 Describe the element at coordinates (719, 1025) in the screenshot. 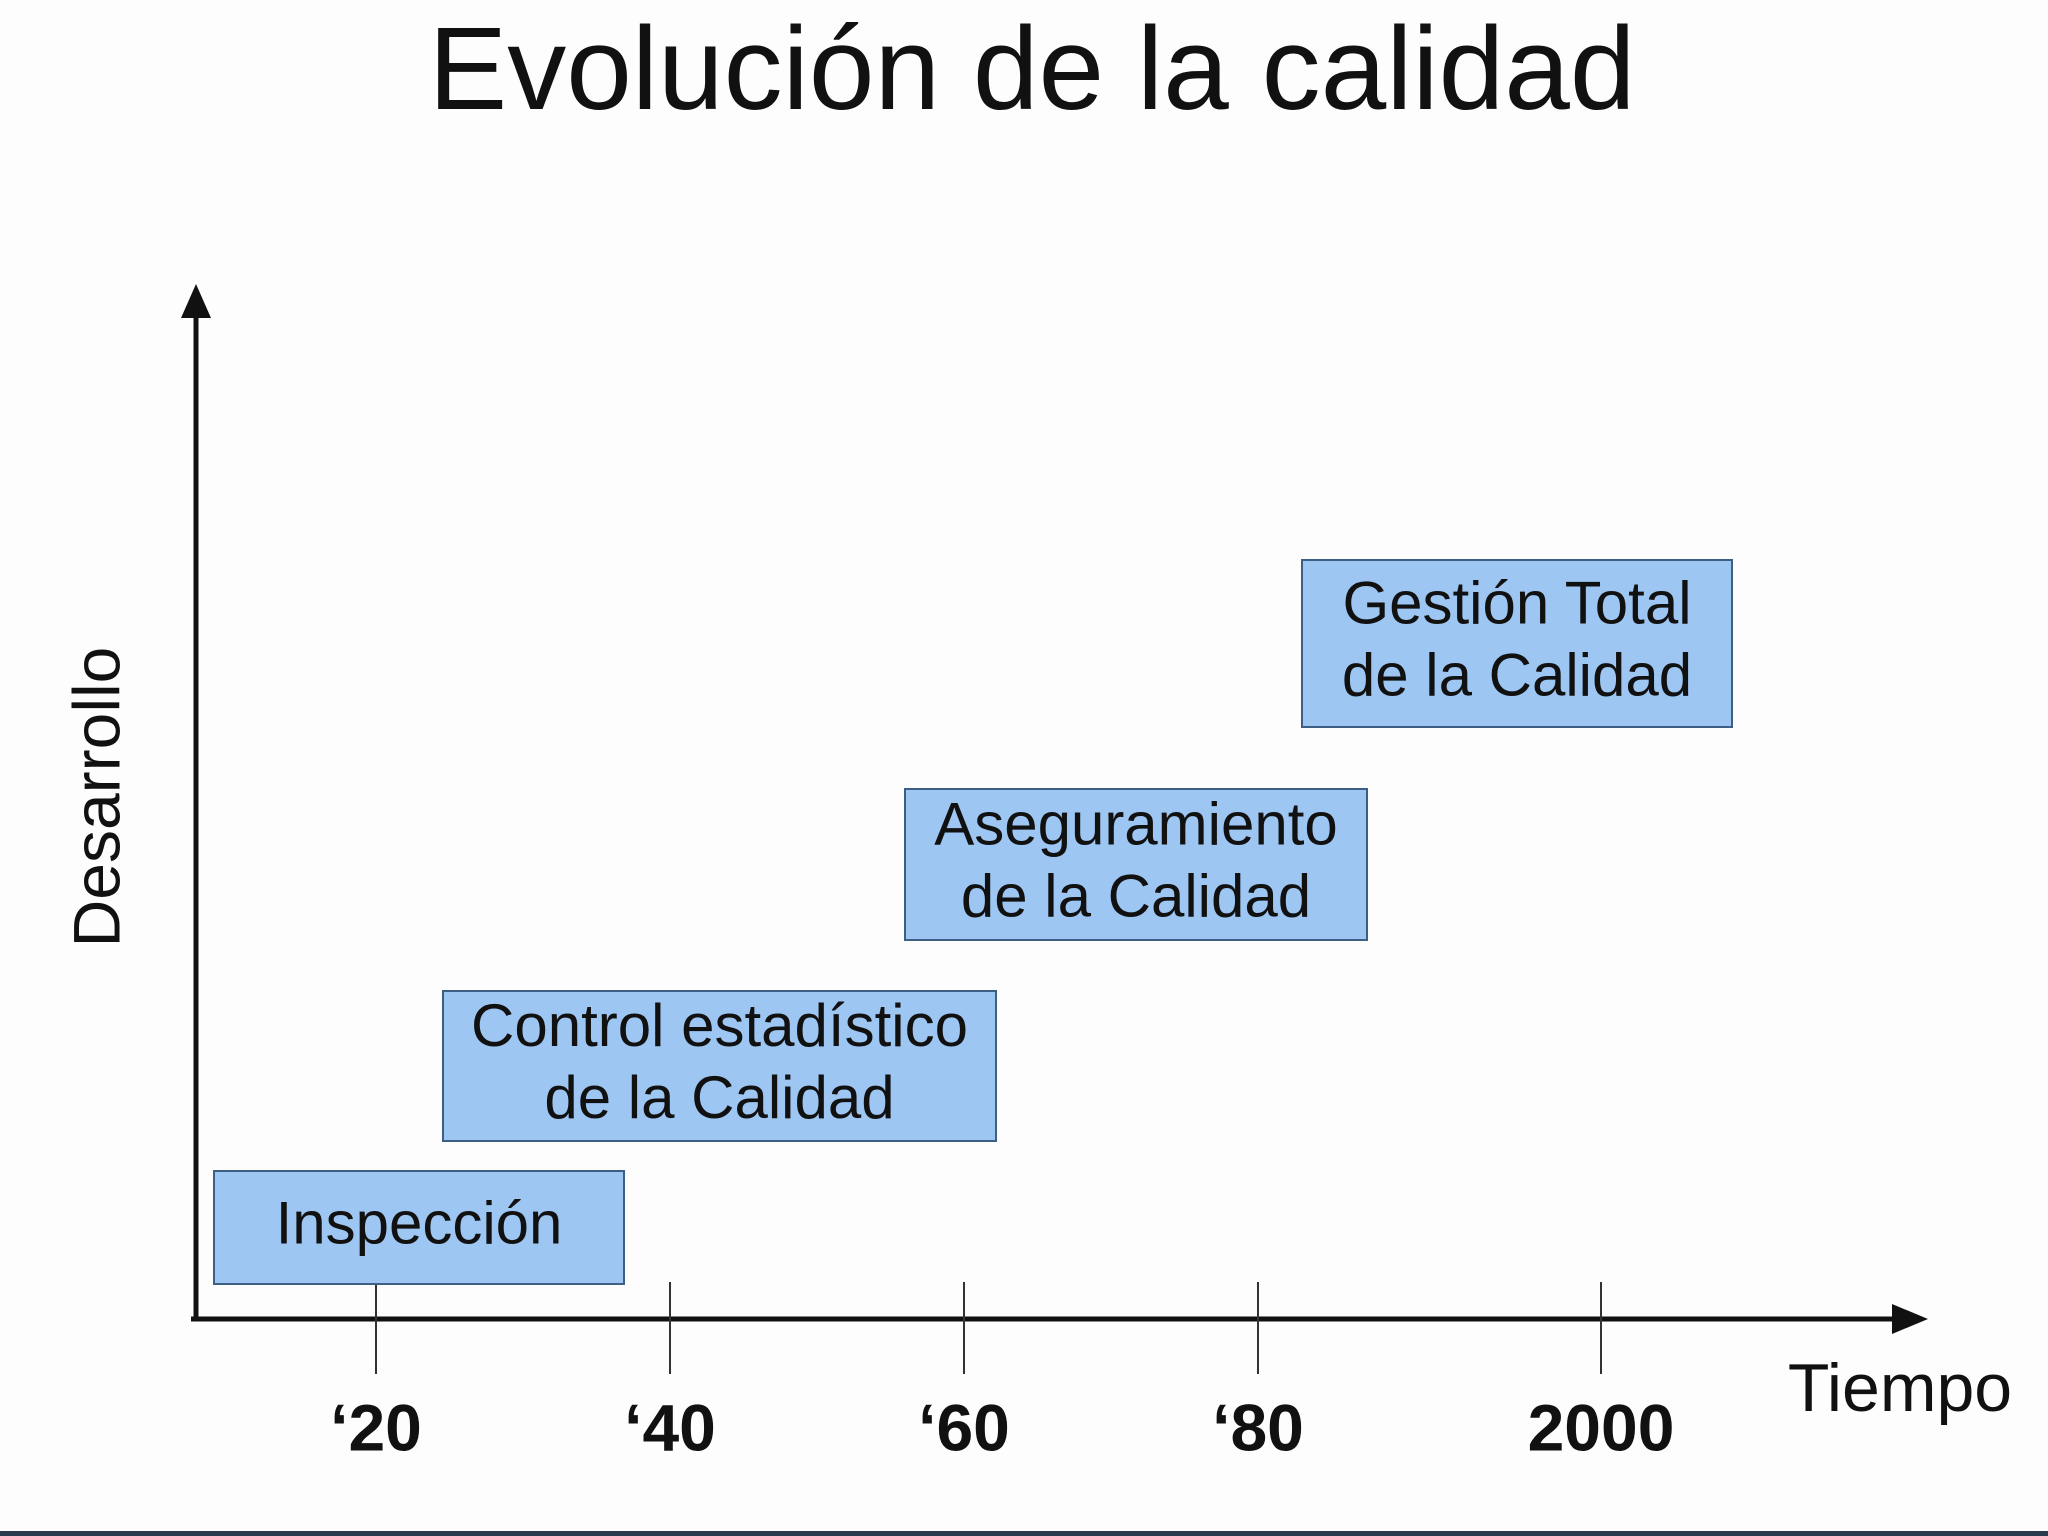

I see `stage-label: Control estadístico` at that location.